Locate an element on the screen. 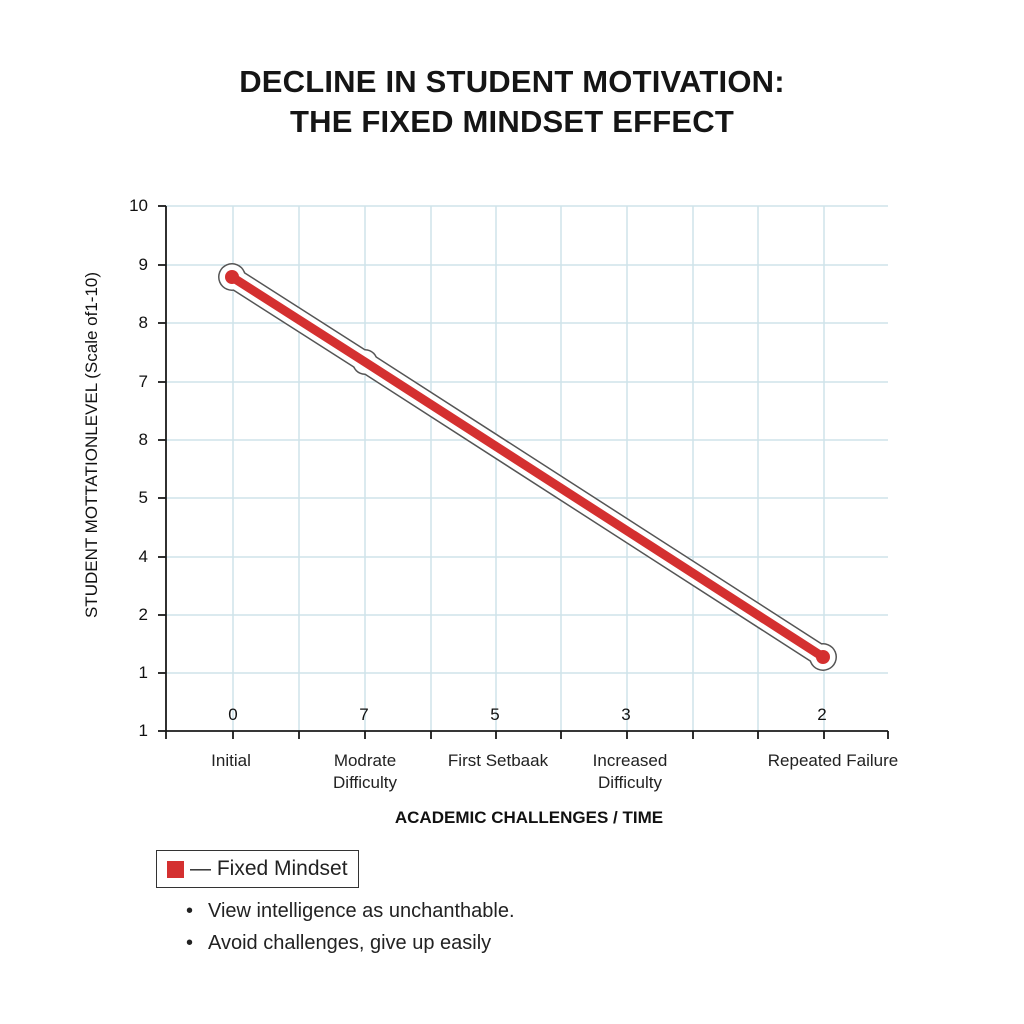 This screenshot has width=1024, height=1024. x-value-label: 0 is located at coordinates (233, 714).